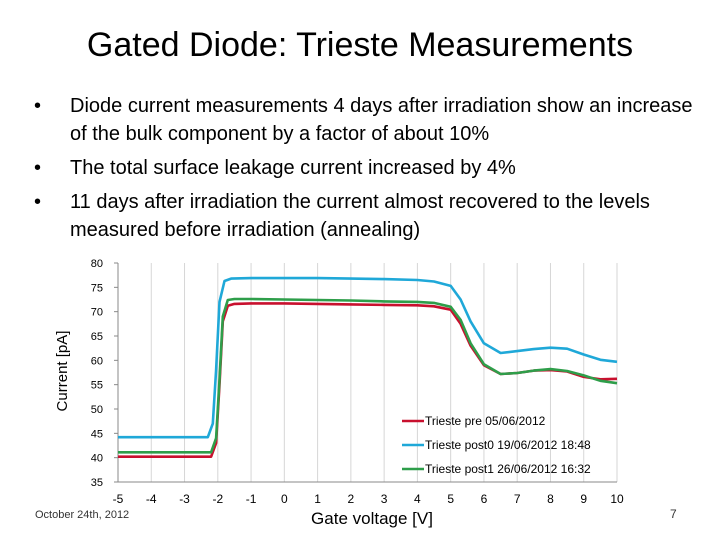 The width and height of the screenshot is (720, 540). What do you see at coordinates (517, 499) in the screenshot?
I see `x-tick-label: 7` at bounding box center [517, 499].